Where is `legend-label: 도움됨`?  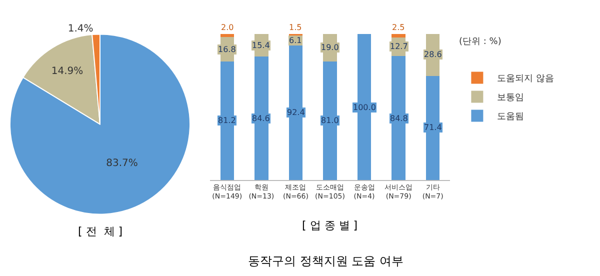
legend-label: 도움됨 is located at coordinates (510, 117).